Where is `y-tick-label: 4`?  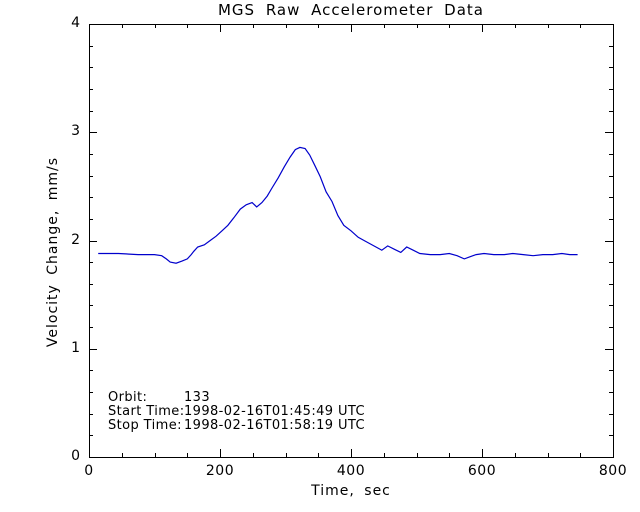 y-tick-label: 4 is located at coordinates (75, 23).